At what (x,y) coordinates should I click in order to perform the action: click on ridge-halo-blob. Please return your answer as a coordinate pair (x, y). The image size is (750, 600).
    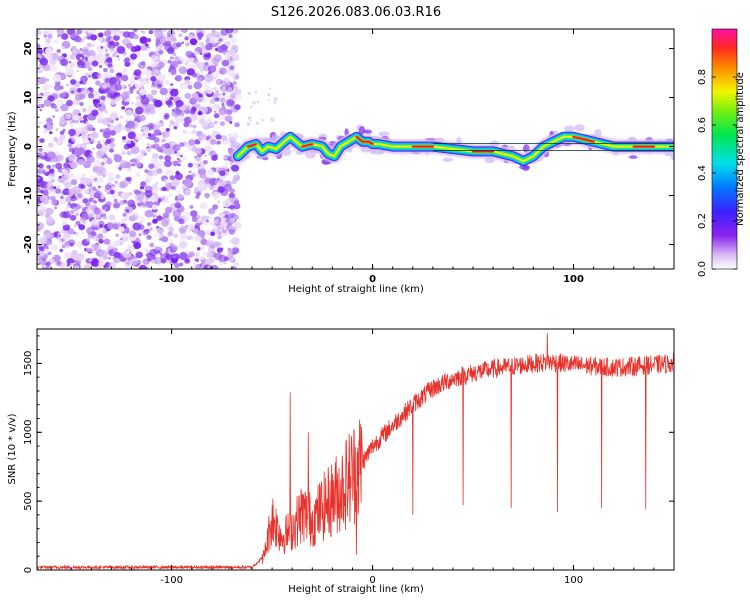
    Looking at the image, I should click on (633, 157).